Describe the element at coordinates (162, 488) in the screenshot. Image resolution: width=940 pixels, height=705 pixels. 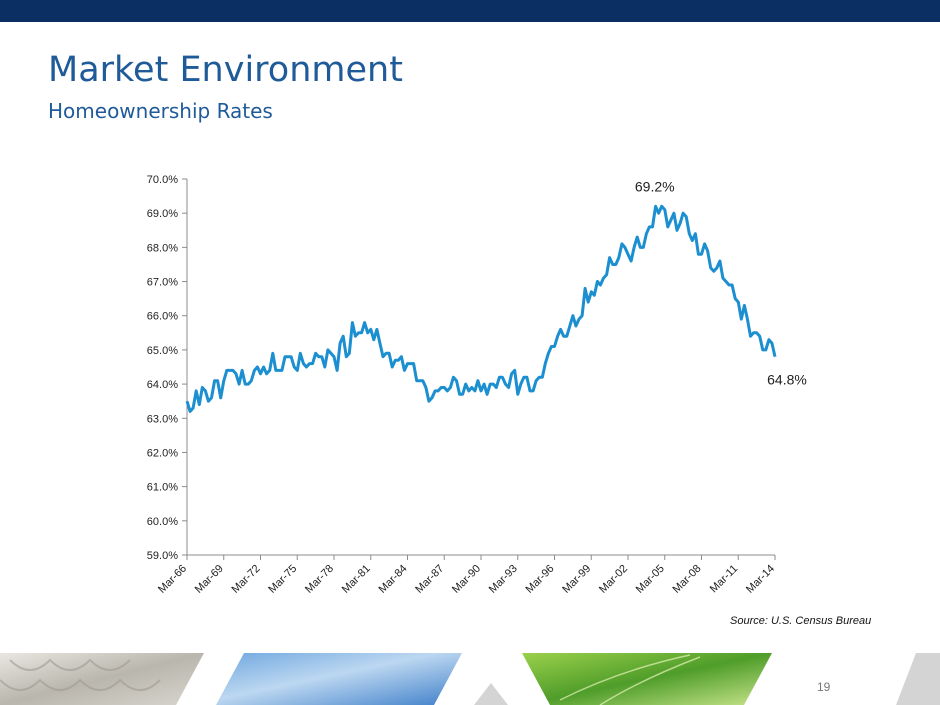
I see `y-tick-label: 61.0%` at that location.